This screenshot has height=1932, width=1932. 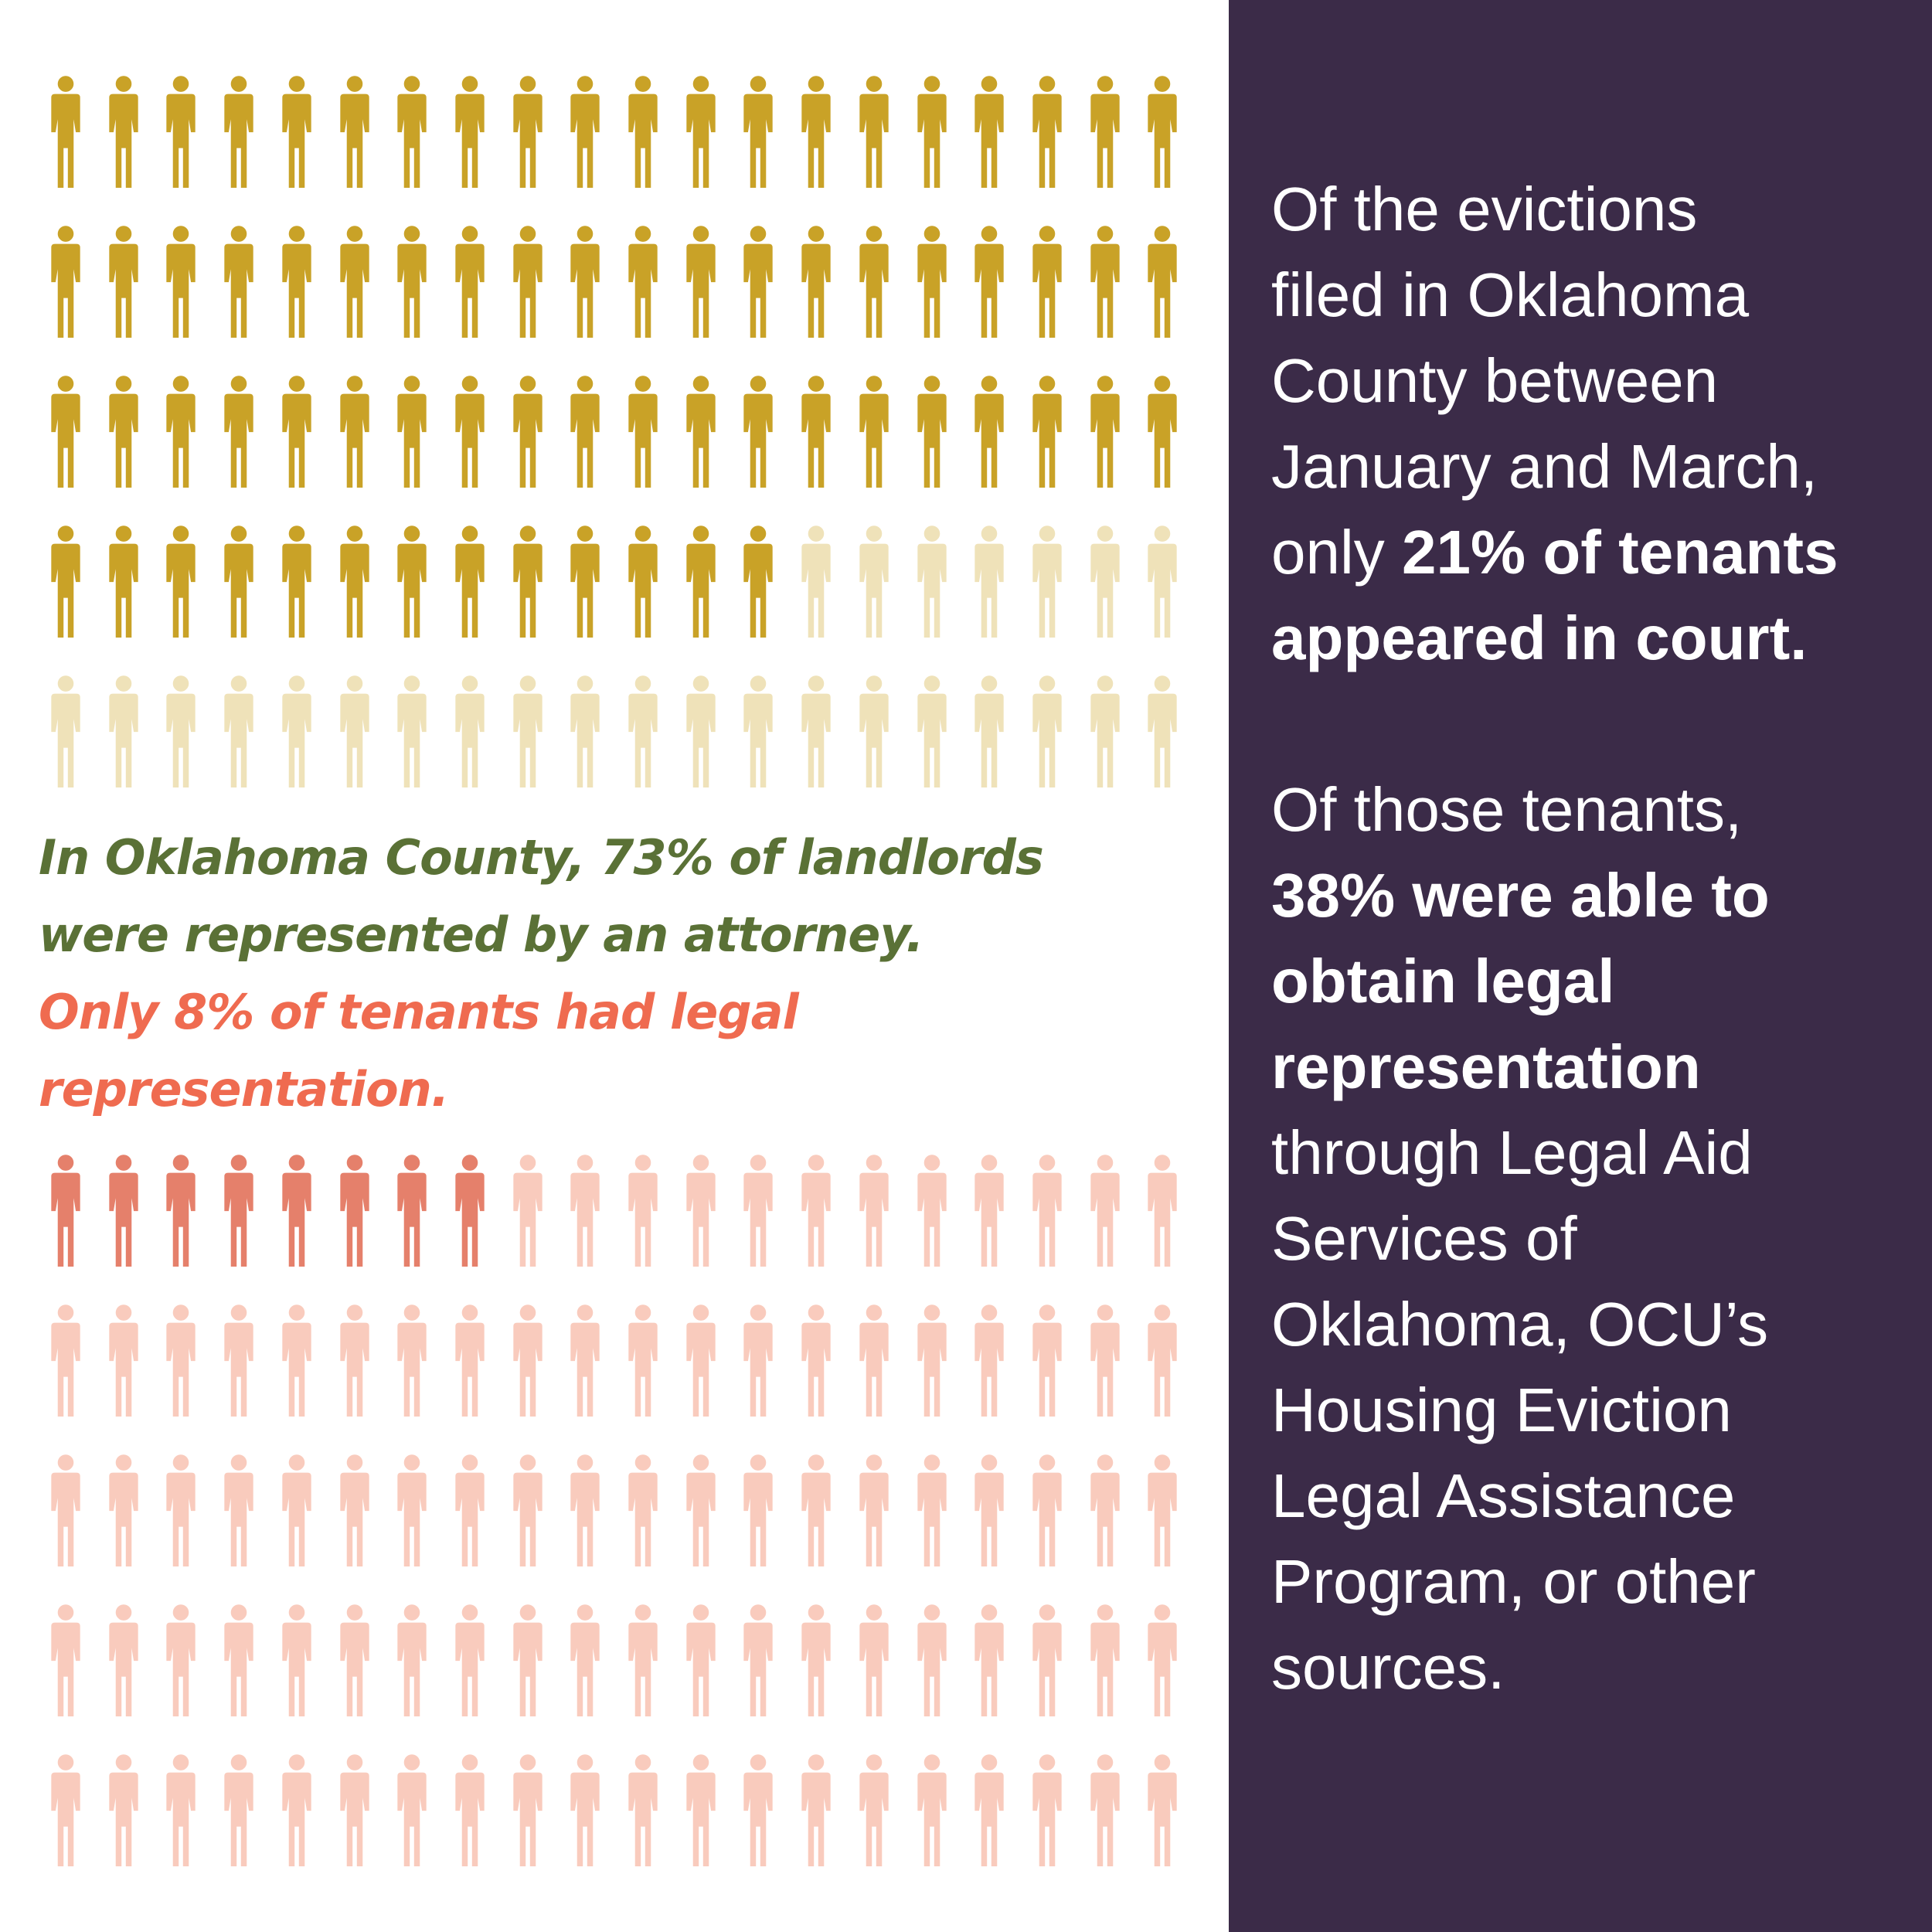 What do you see at coordinates (1592, 638) in the screenshot?
I see `p1-line-6: appeared in court.` at bounding box center [1592, 638].